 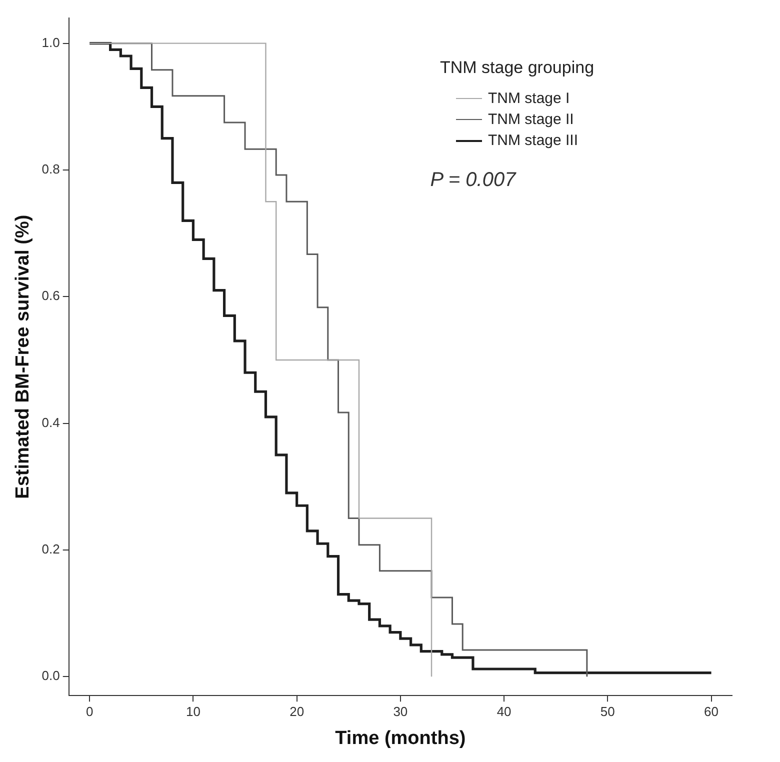 What do you see at coordinates (193, 711) in the screenshot?
I see `x-tick-label: 10` at bounding box center [193, 711].